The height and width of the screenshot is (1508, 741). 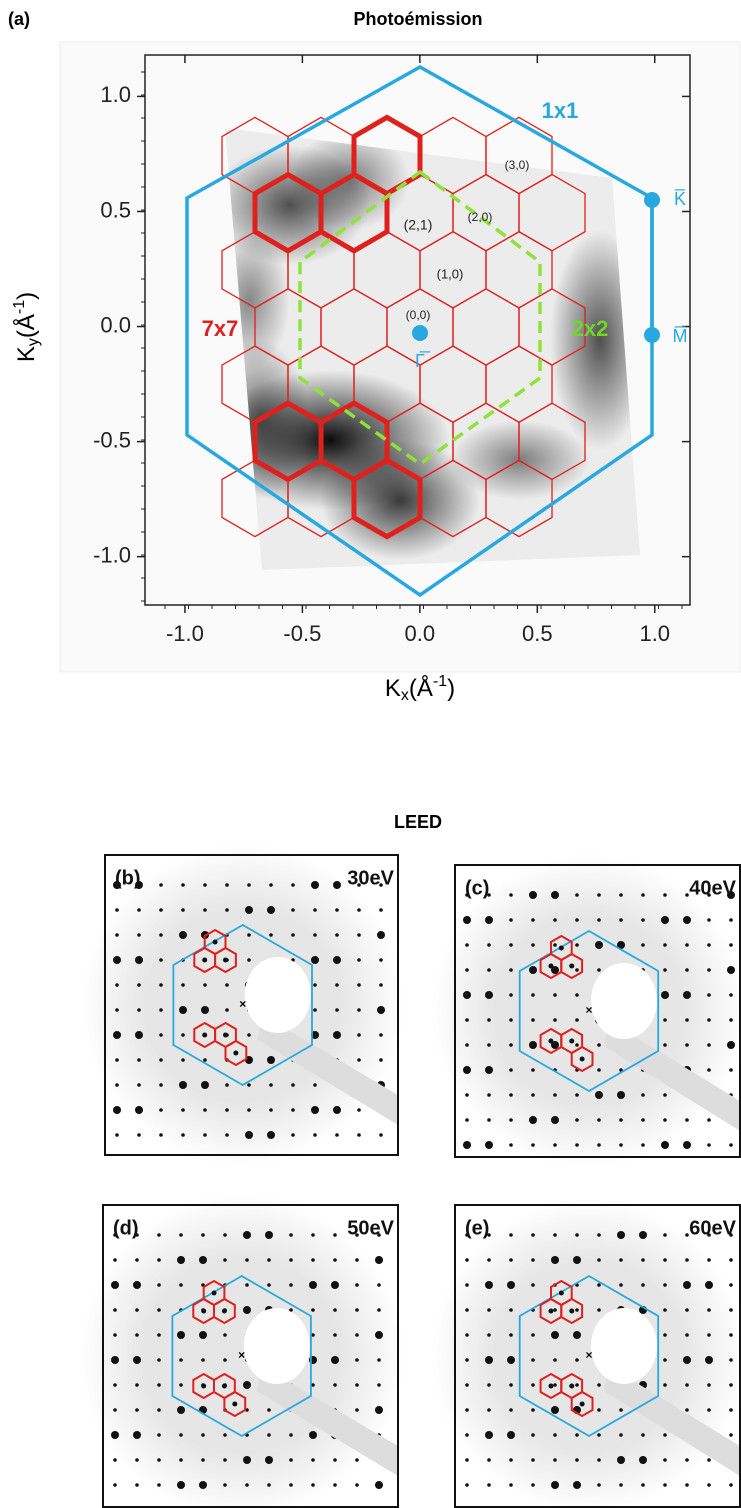 I want to click on center-mark: ×, so click(x=242, y=1004).